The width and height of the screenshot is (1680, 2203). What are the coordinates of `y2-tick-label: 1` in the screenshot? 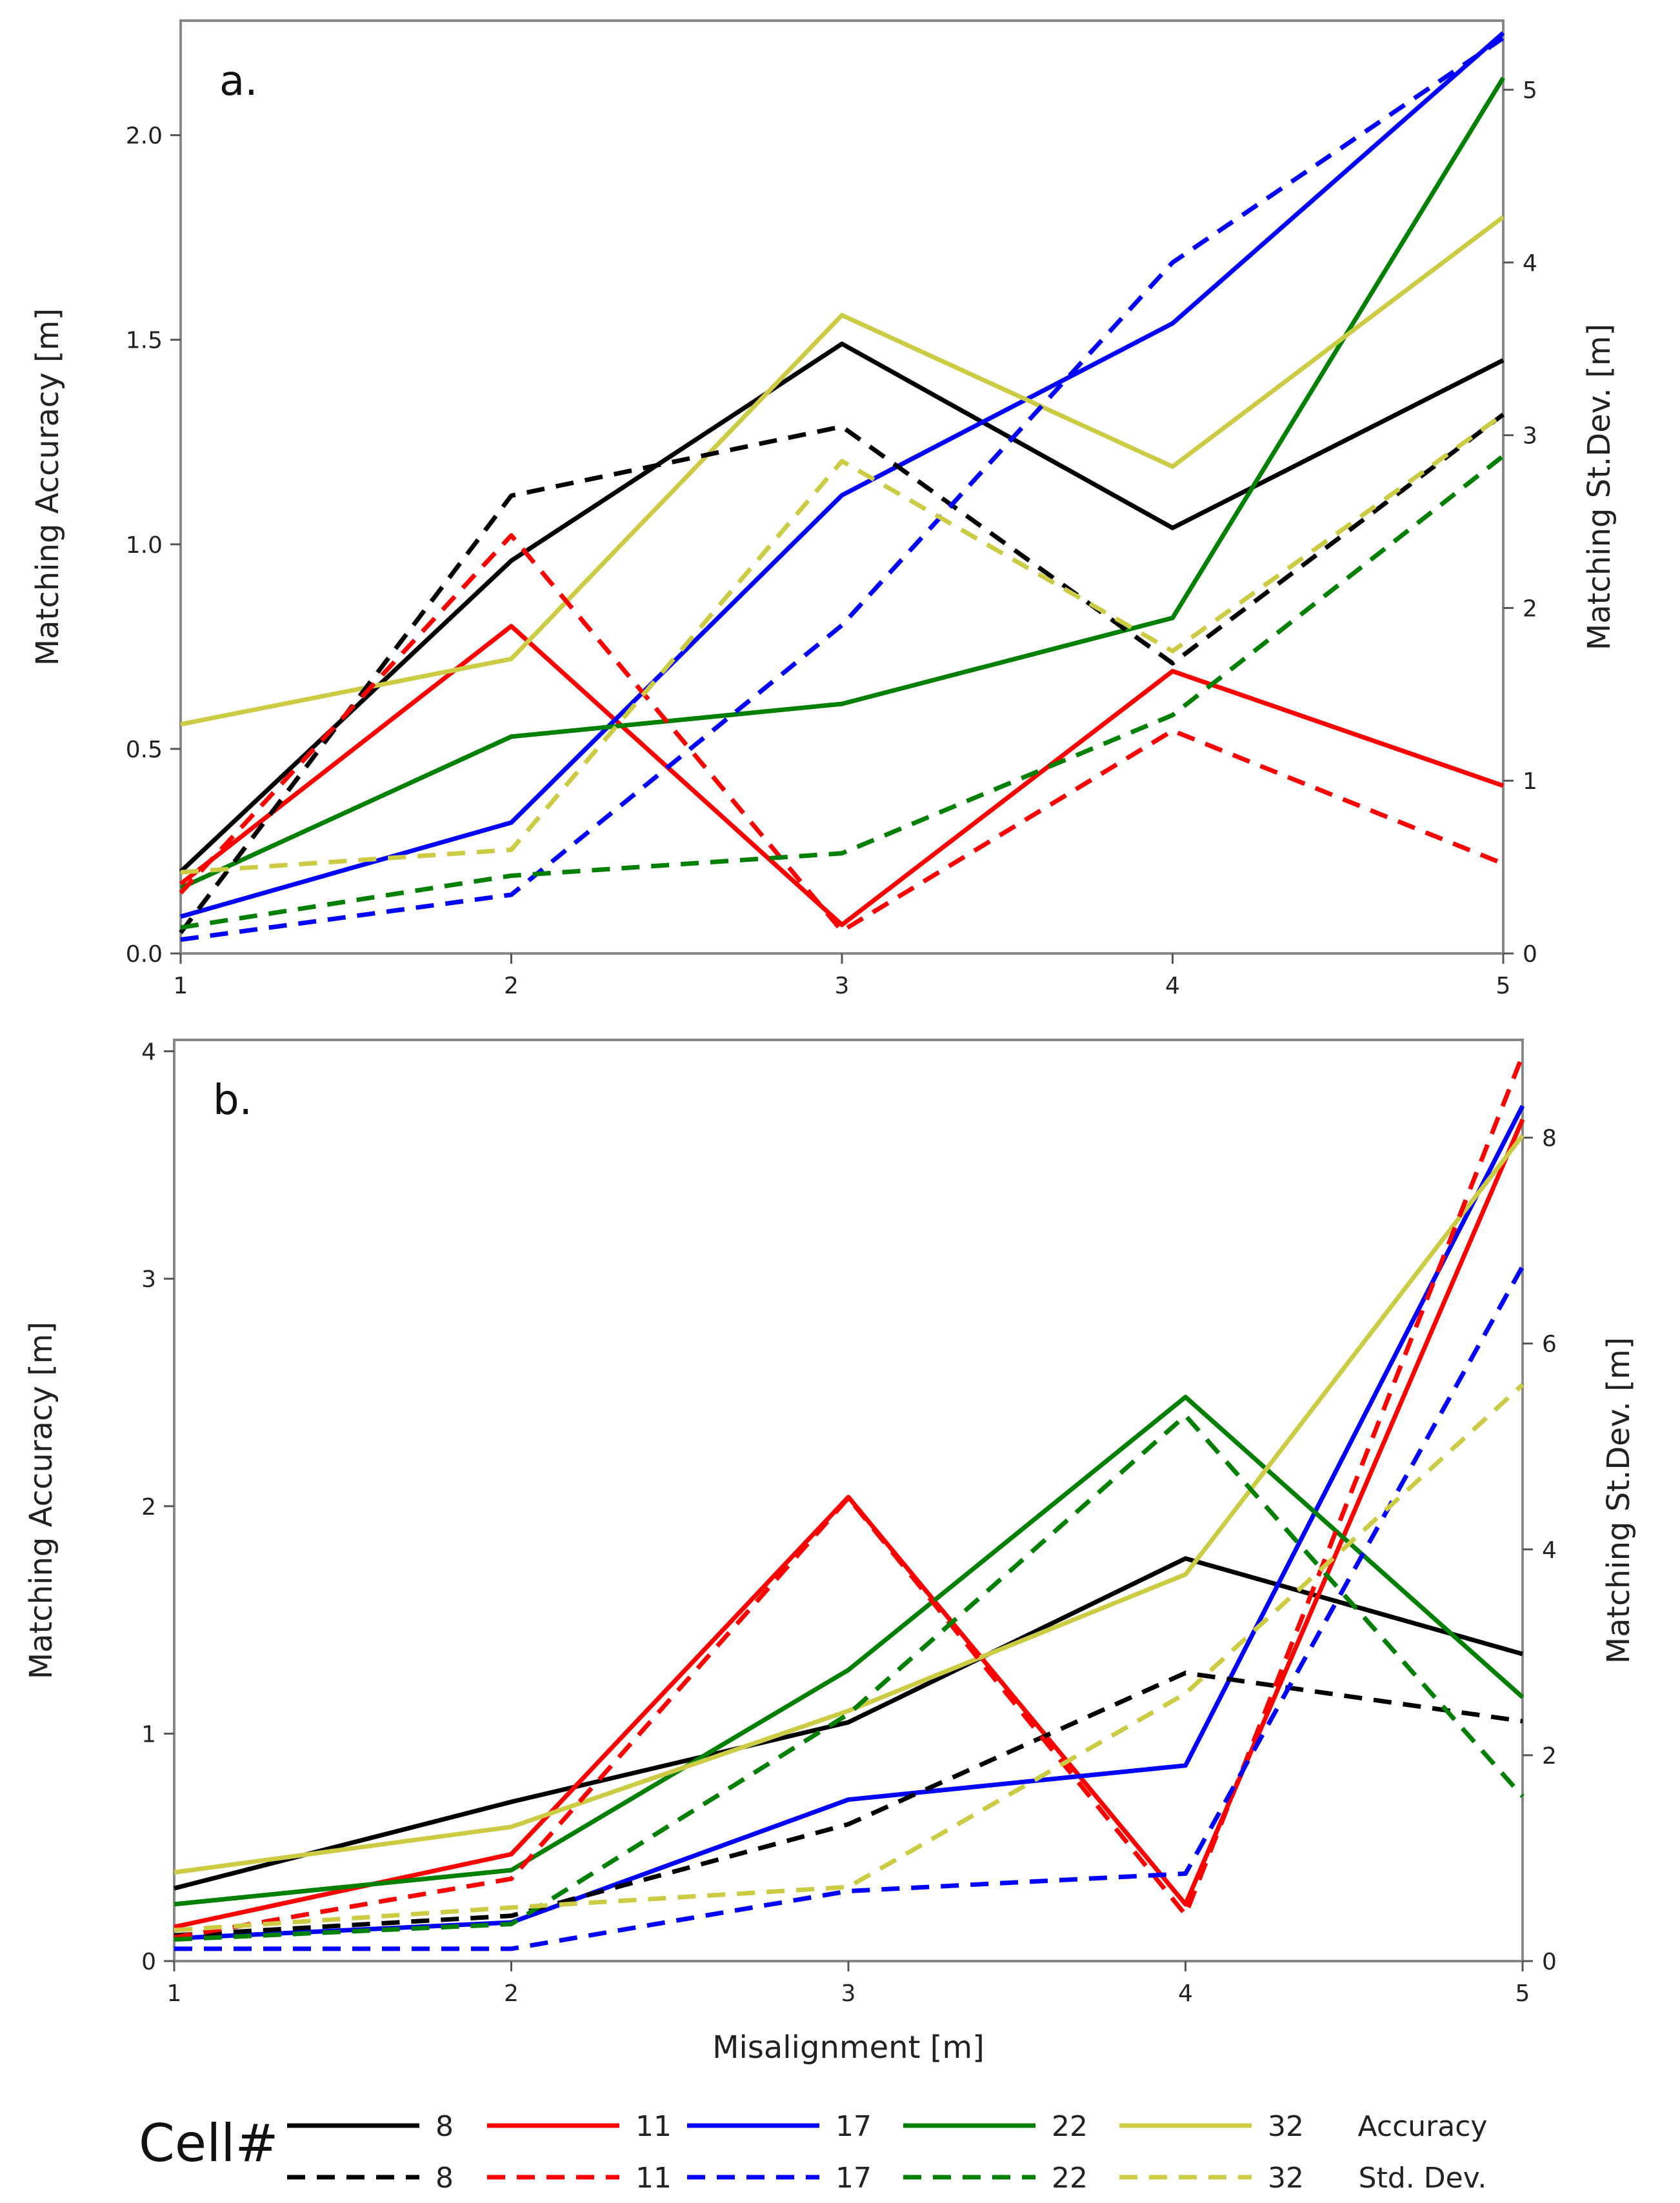 It's located at (1530, 781).